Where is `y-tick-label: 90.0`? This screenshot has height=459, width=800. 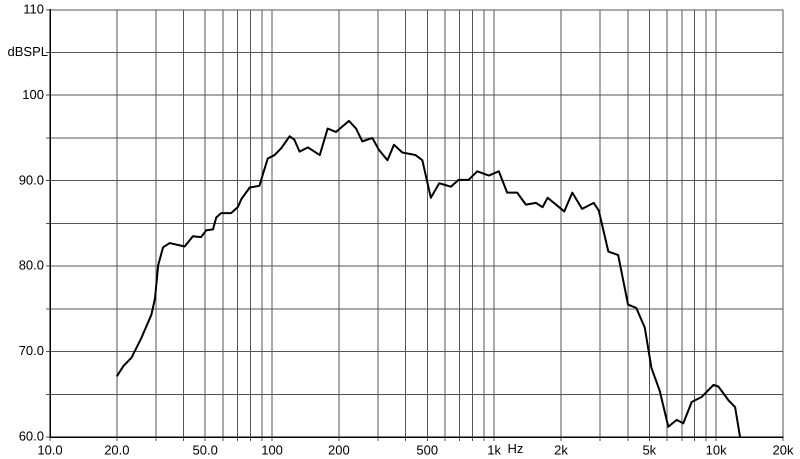 y-tick-label: 90.0 is located at coordinates (31, 180).